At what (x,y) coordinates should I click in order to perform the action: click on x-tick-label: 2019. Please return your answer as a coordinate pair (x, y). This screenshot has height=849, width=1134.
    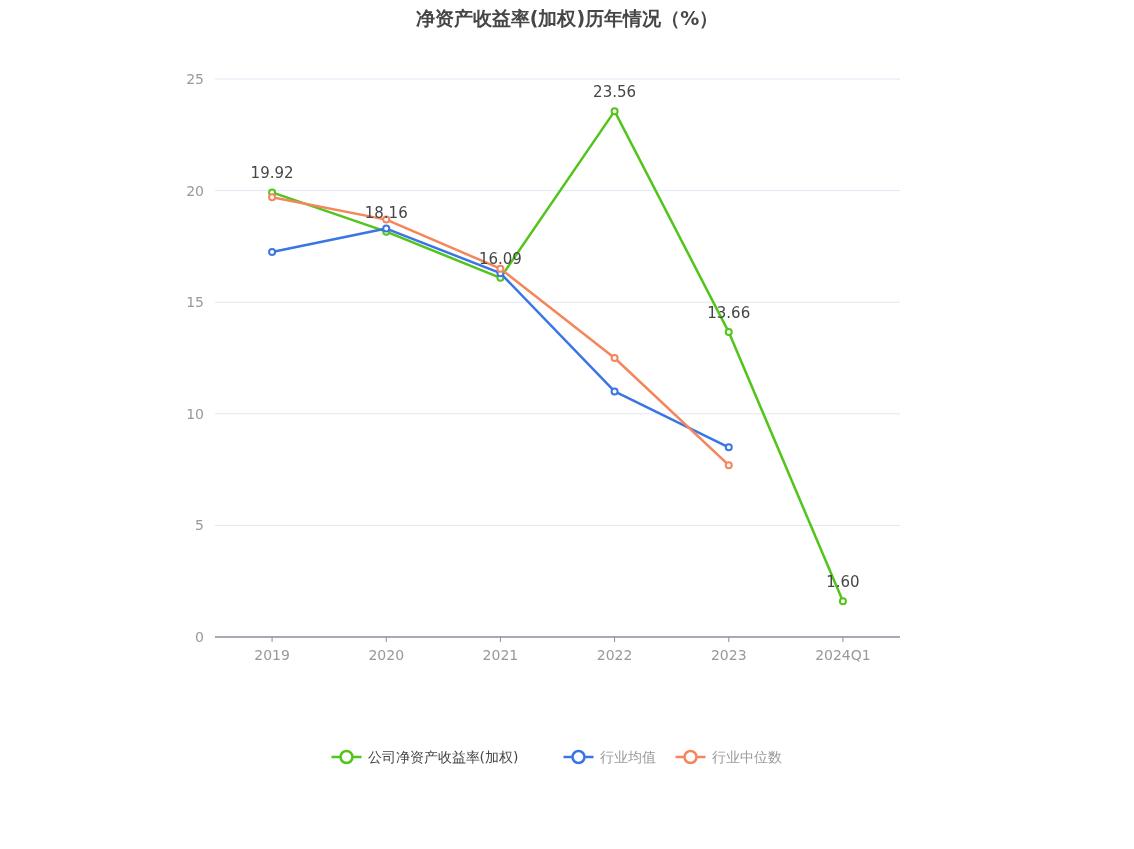
    Looking at the image, I should click on (272, 655).